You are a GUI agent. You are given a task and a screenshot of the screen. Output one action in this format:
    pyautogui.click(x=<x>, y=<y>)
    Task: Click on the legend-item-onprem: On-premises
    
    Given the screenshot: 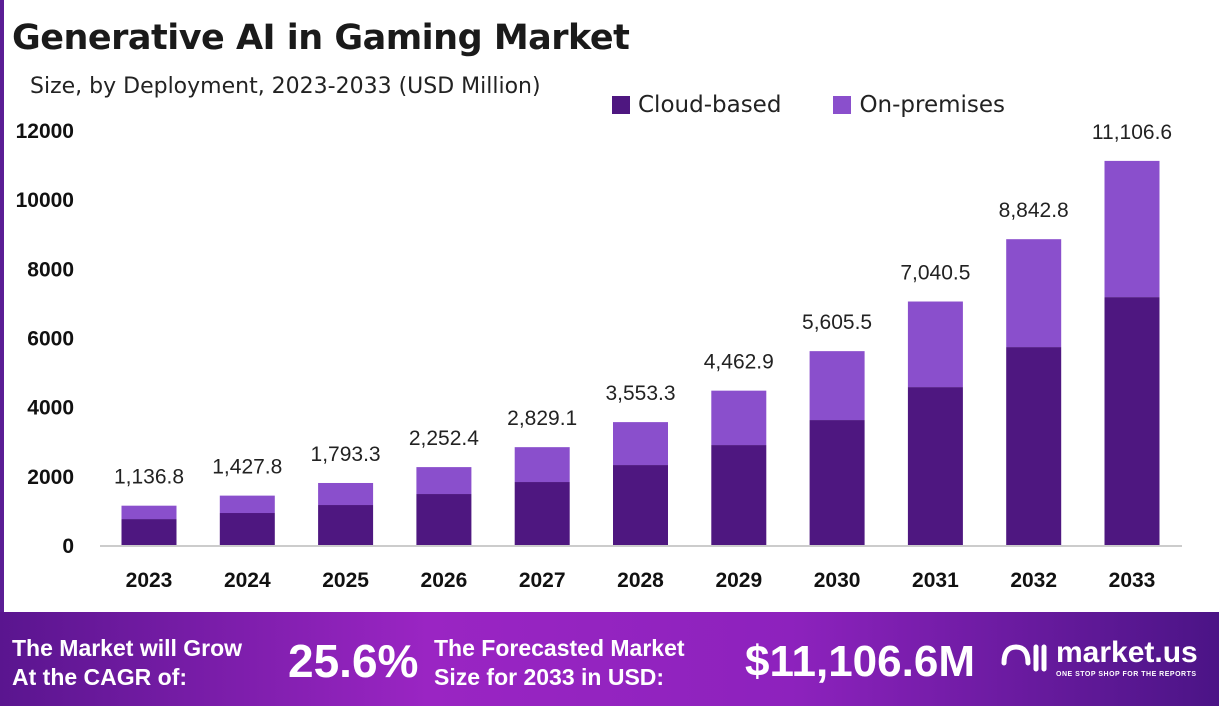 What is the action you would take?
    pyautogui.click(x=919, y=105)
    